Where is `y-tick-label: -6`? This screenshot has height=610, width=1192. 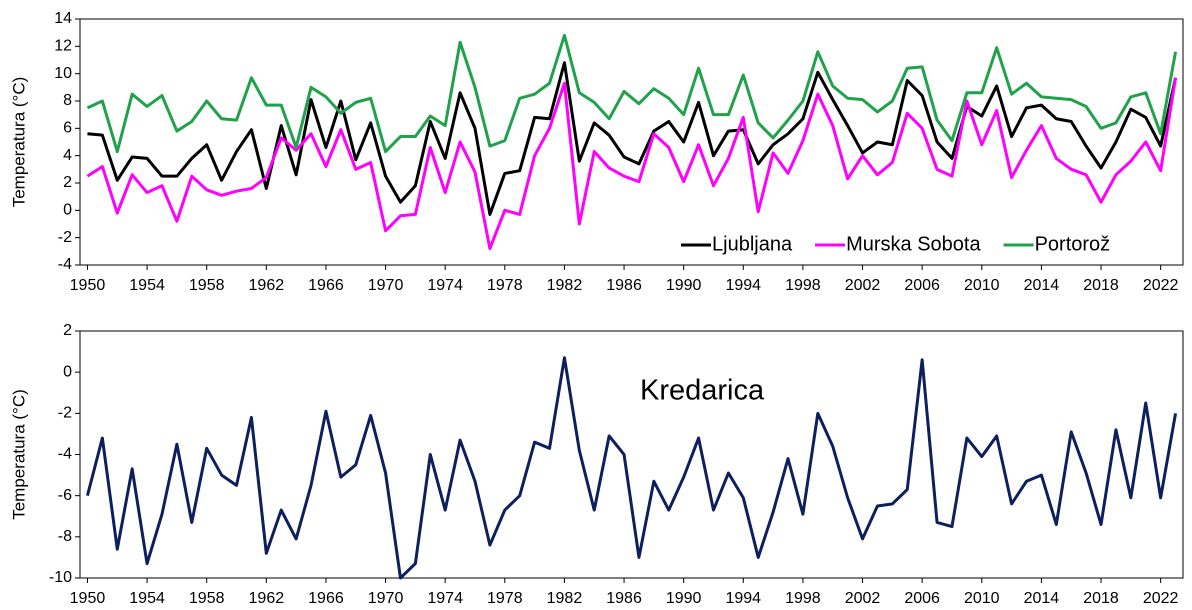
y-tick-label: -6 is located at coordinates (65, 495).